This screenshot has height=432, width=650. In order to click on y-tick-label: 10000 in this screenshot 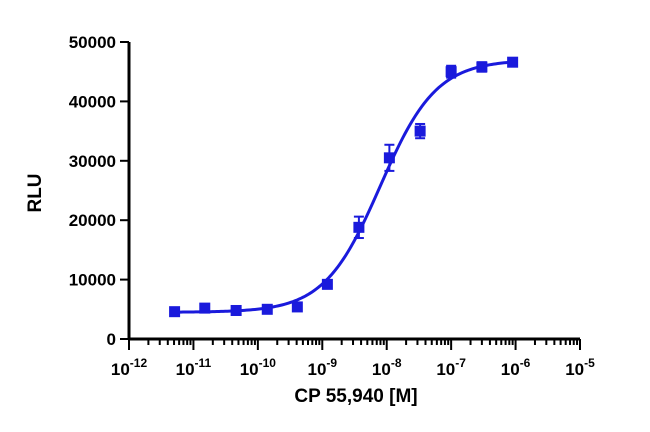, I will do `click(92, 280)`.